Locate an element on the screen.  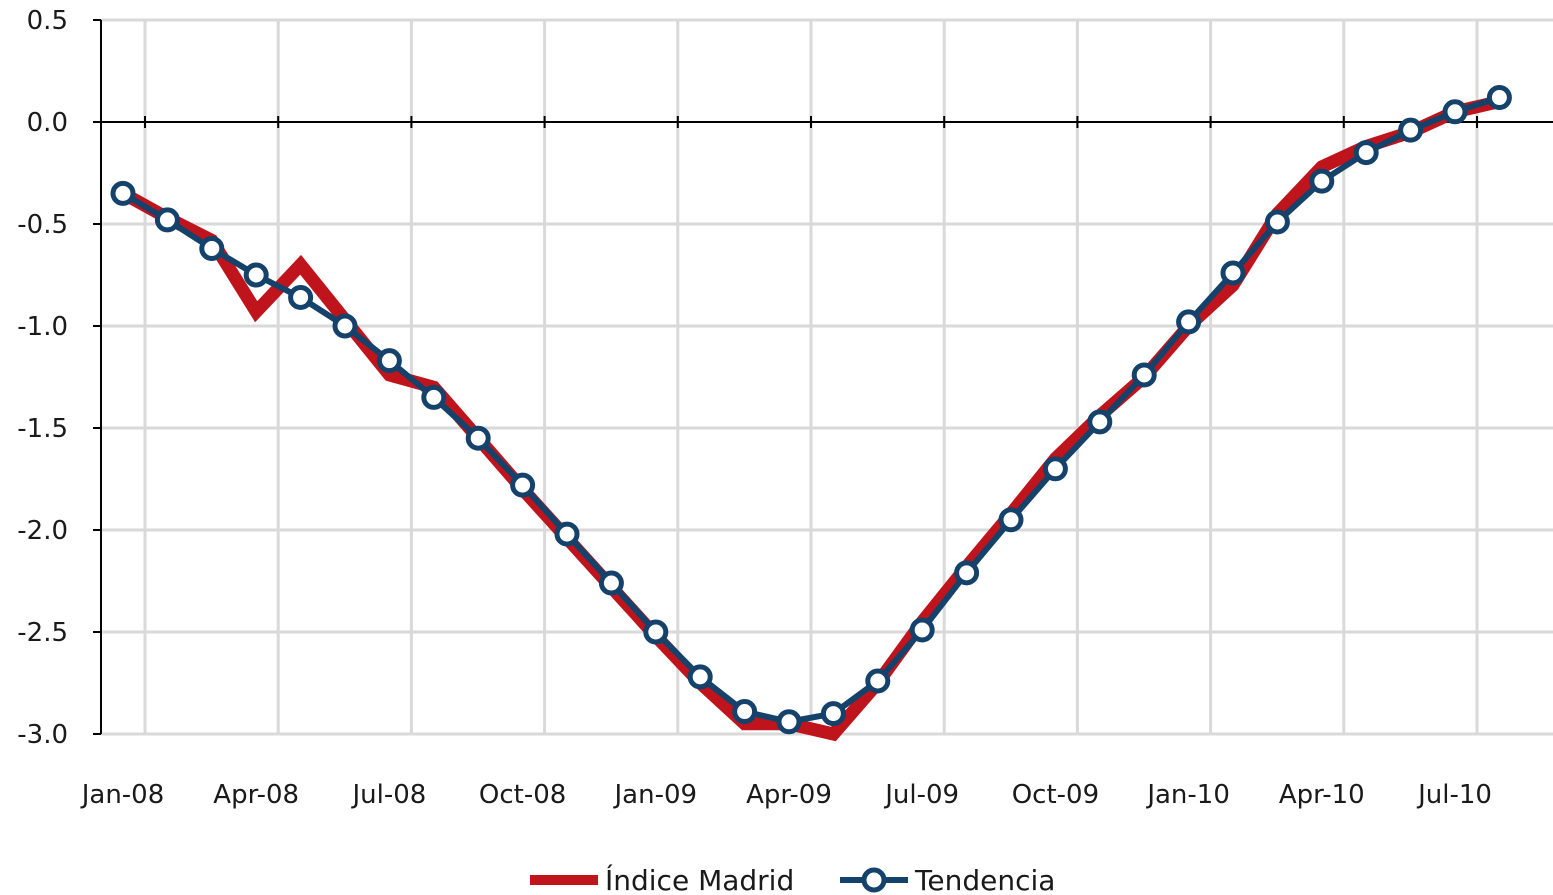
x-tick-label: Oct-08 is located at coordinates (522, 795).